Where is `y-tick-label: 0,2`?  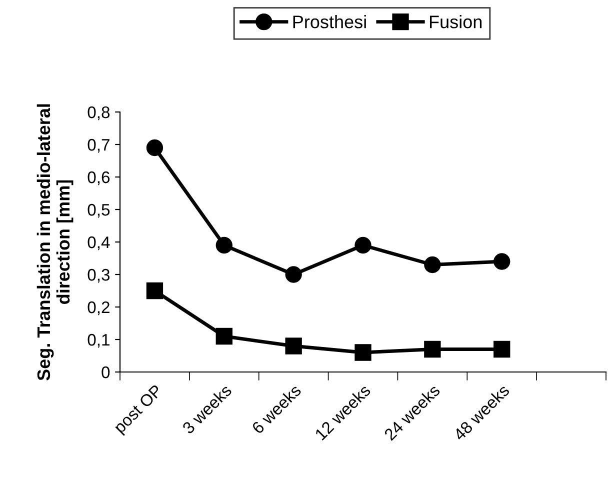
y-tick-label: 0,2 is located at coordinates (99, 308).